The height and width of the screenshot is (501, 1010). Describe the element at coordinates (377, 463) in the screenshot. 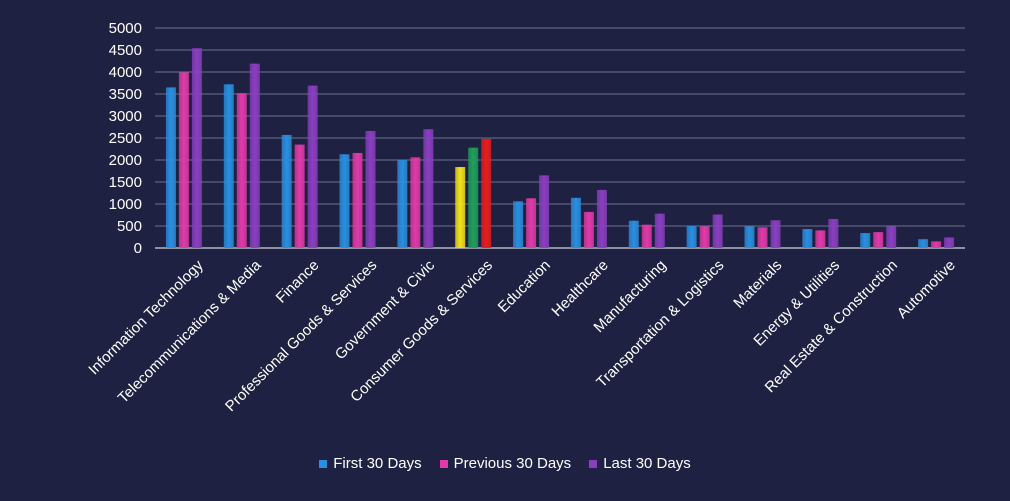

I see `legend-label: First 30 Days` at that location.